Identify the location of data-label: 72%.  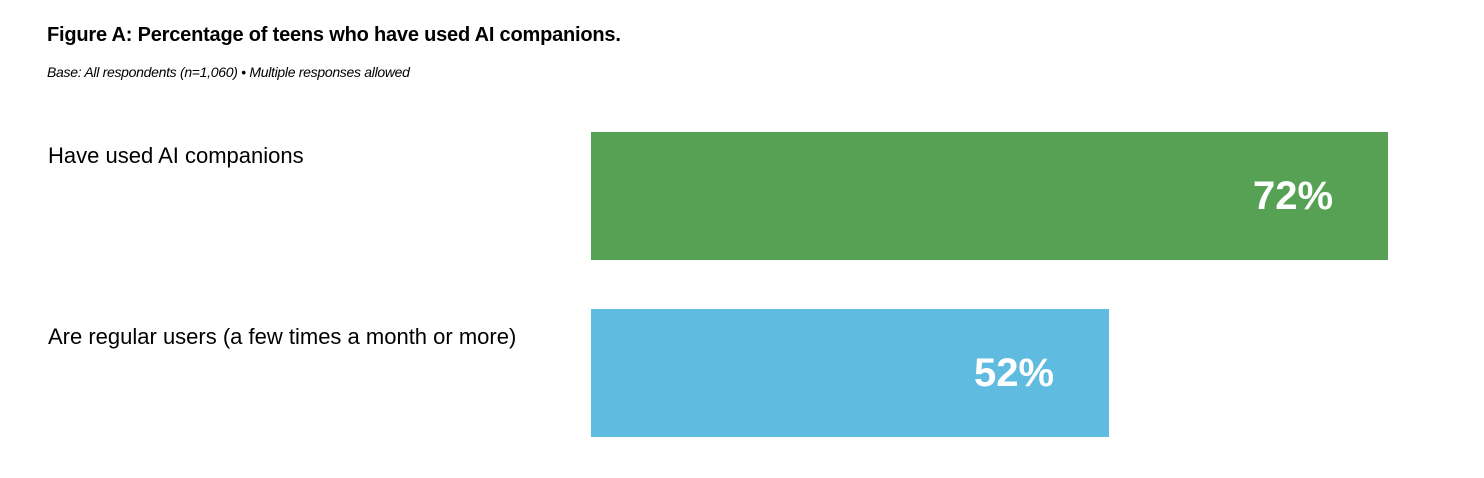
(1293, 196).